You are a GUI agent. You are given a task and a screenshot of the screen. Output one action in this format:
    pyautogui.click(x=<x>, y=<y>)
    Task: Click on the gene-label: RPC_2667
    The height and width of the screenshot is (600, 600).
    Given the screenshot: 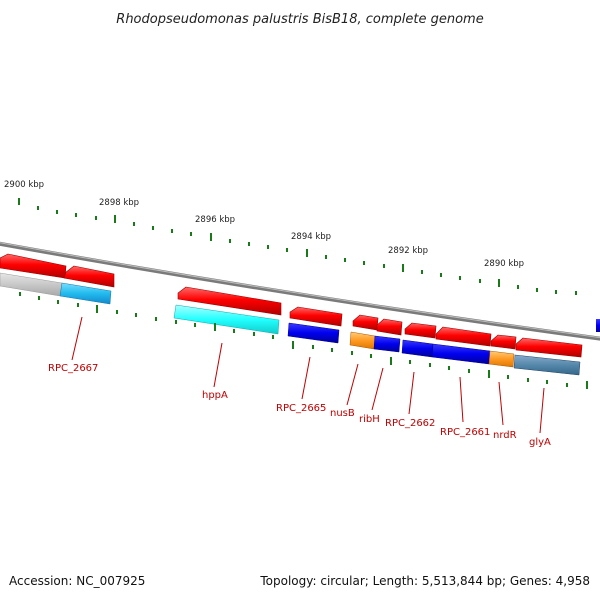 What is the action you would take?
    pyautogui.click(x=73, y=368)
    